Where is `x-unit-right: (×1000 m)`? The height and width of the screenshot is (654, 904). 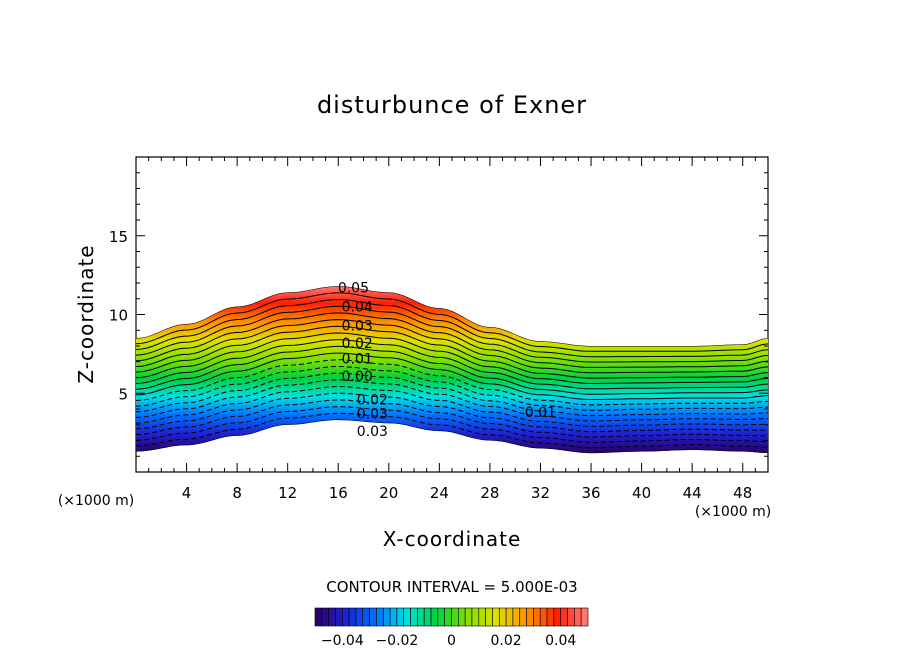
x-unit-right: (×1000 m) is located at coordinates (733, 512).